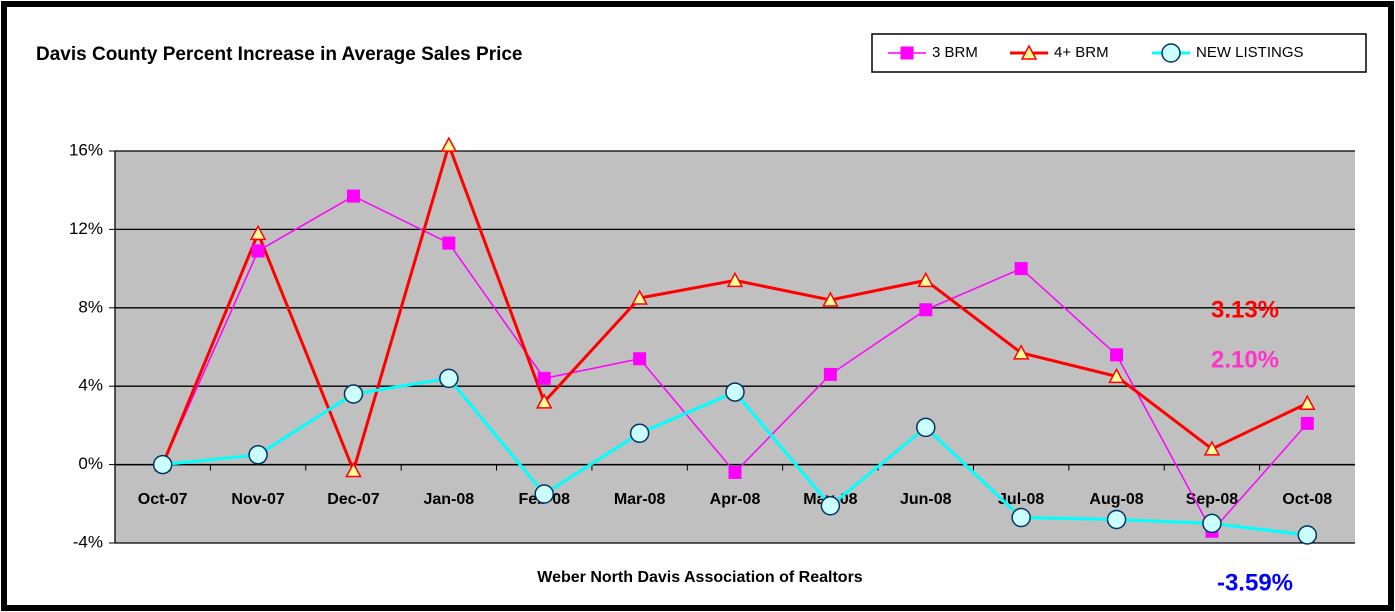  What do you see at coordinates (353, 499) in the screenshot?
I see `x-tick-label: Dec-07` at bounding box center [353, 499].